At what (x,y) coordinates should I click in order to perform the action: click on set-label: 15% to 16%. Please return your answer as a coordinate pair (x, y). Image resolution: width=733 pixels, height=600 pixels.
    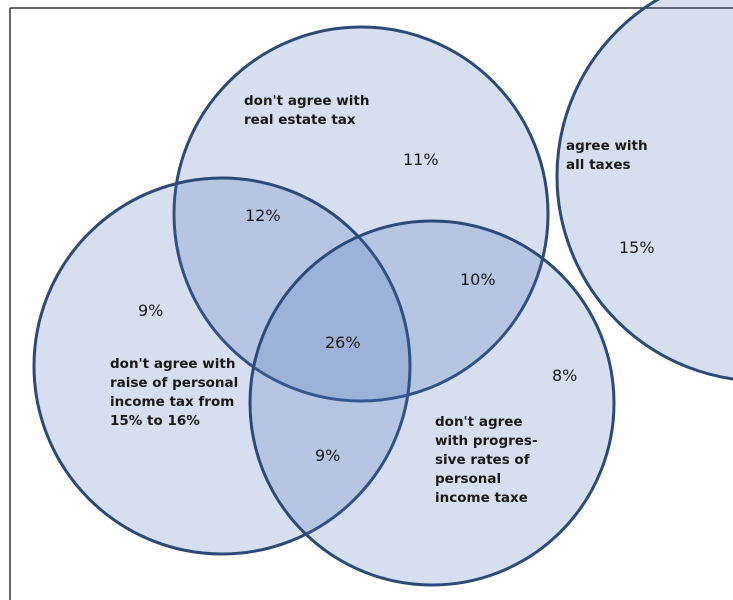
    Looking at the image, I should click on (155, 421).